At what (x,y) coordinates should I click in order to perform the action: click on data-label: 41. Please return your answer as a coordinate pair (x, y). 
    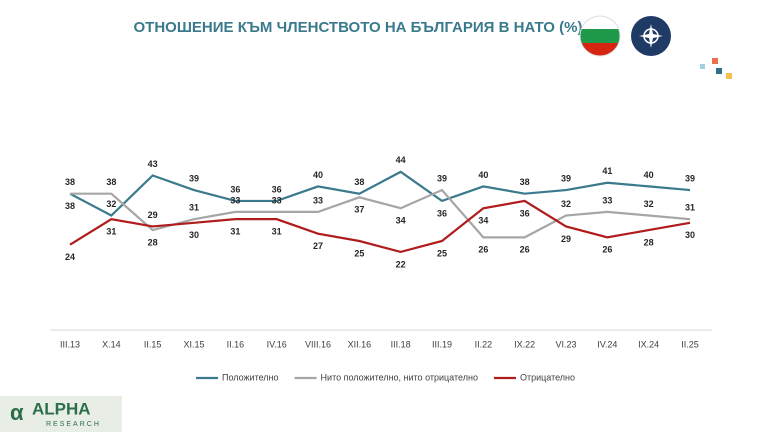
    Looking at the image, I should click on (607, 171).